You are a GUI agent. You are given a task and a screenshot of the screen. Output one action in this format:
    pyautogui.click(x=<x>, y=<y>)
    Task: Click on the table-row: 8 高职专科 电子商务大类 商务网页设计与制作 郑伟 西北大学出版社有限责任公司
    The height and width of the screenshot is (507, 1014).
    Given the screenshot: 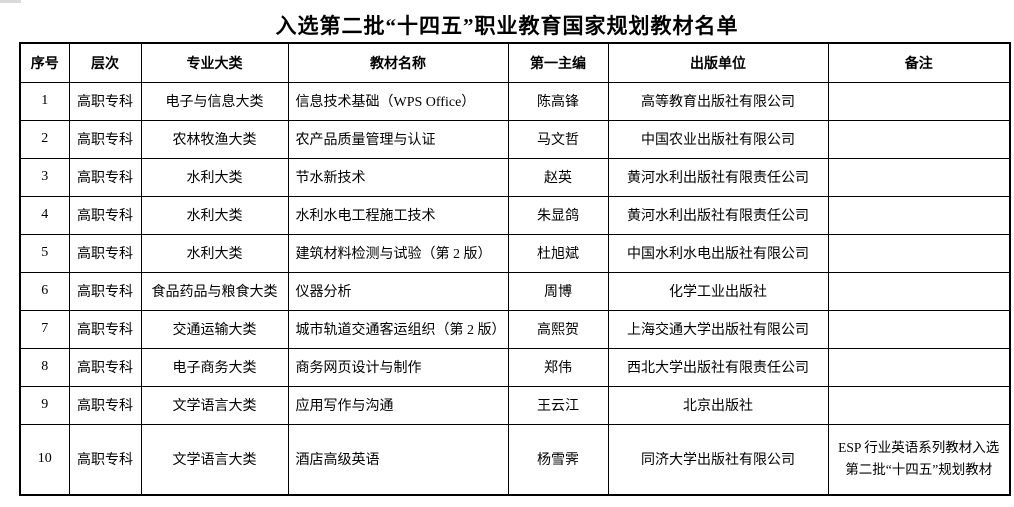 What is the action you would take?
    pyautogui.click(x=515, y=367)
    